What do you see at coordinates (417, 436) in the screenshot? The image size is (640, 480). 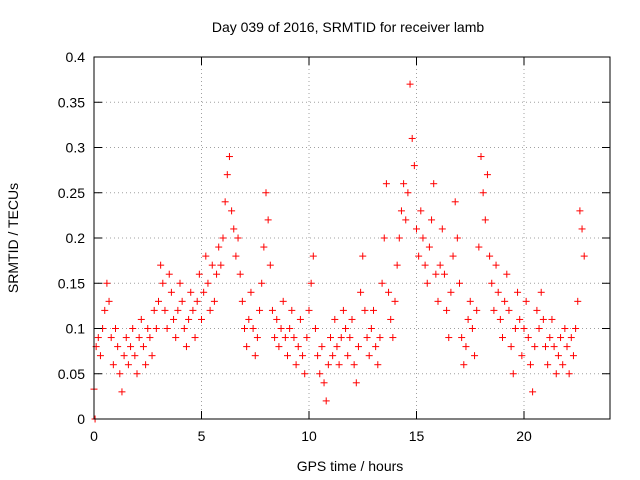 I see `x-tick-label: 15` at bounding box center [417, 436].